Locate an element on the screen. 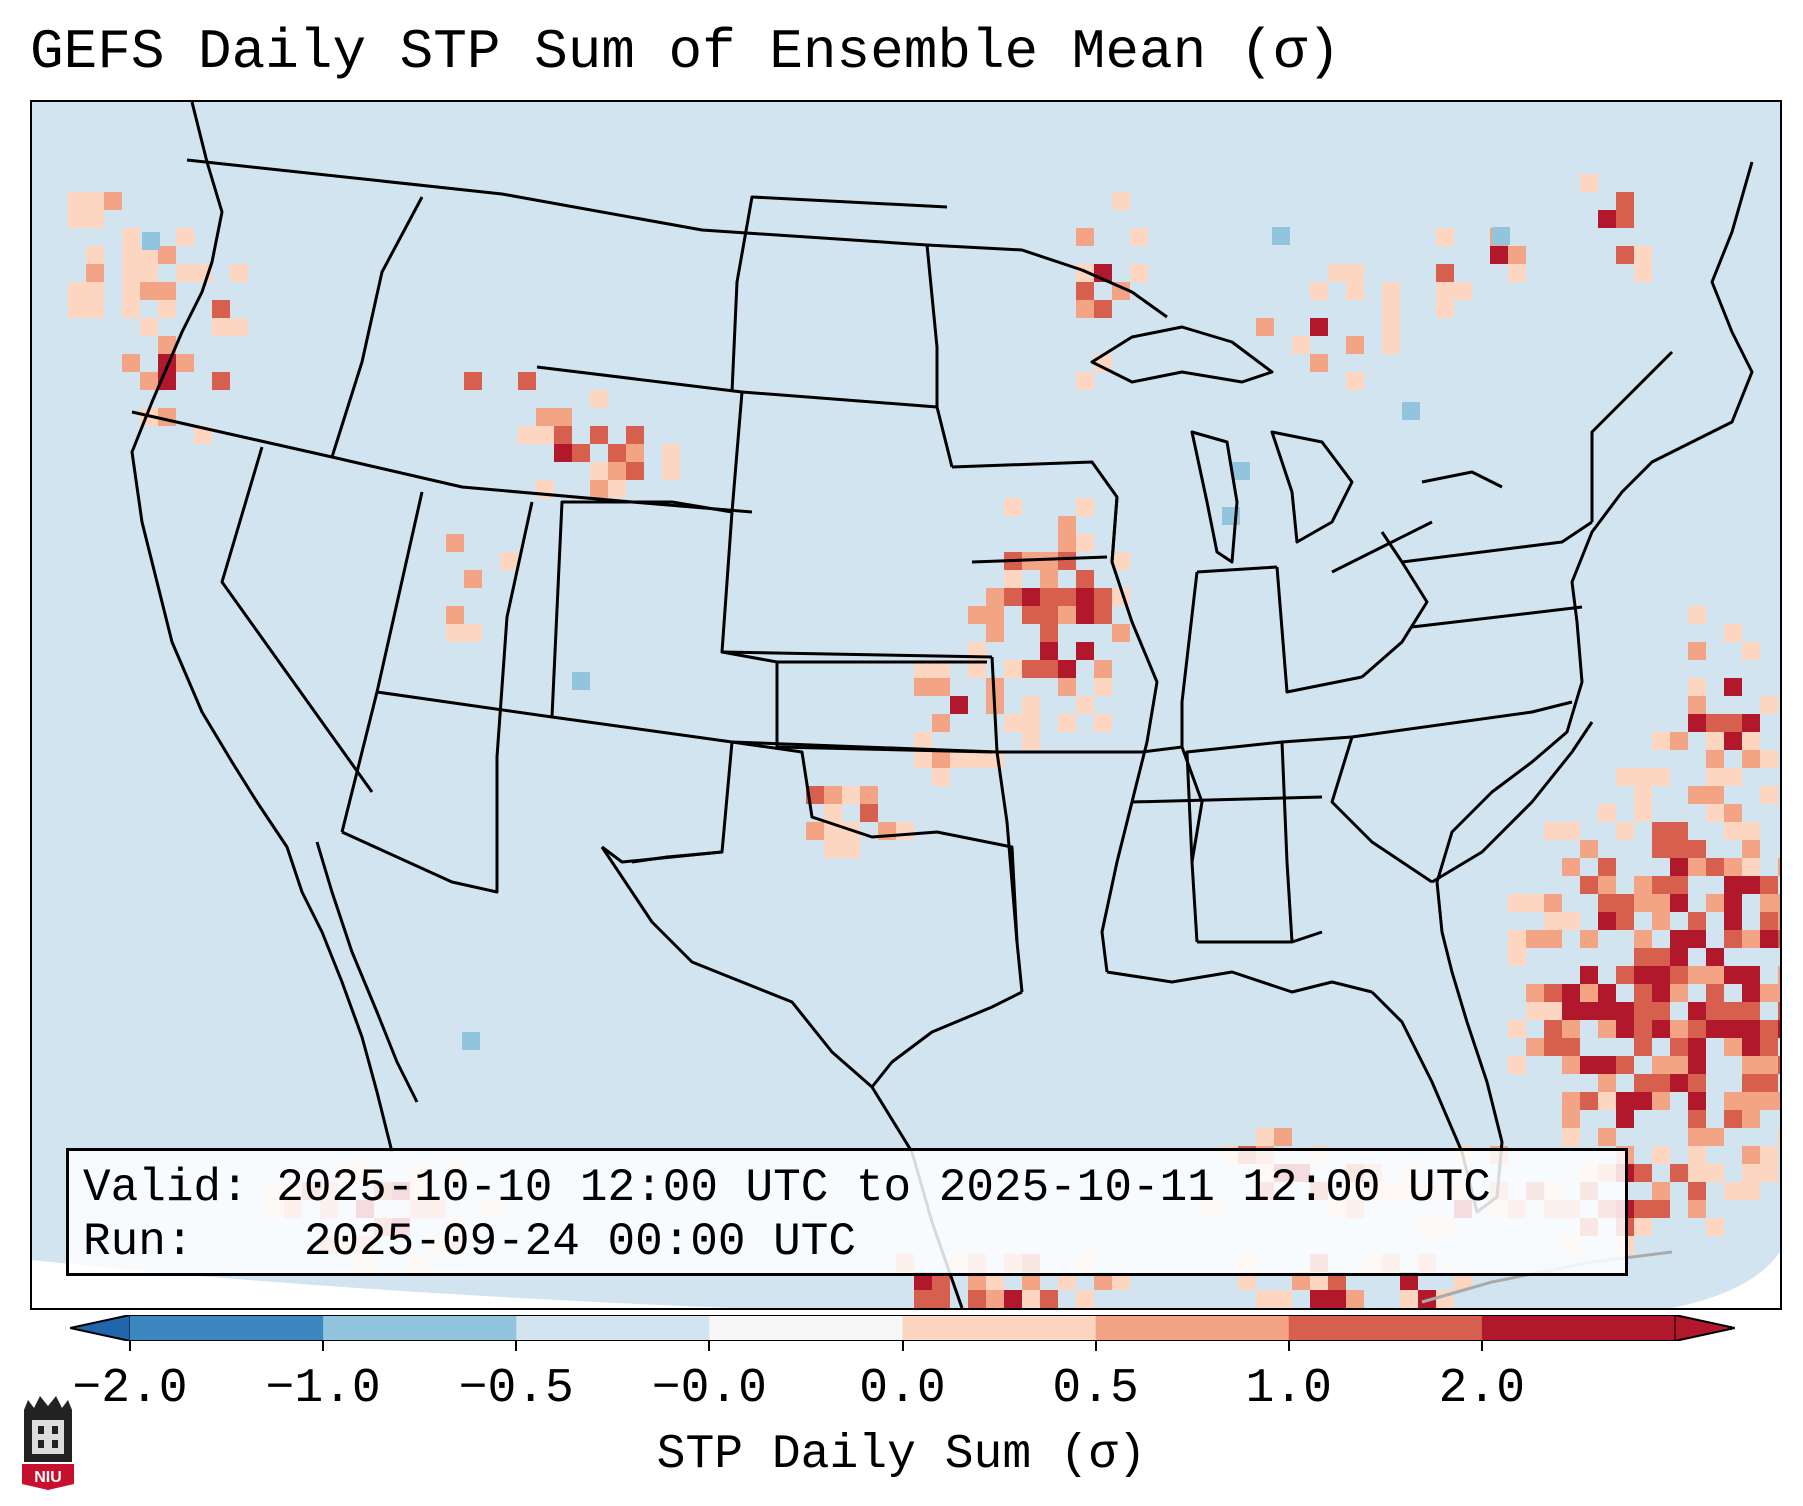 The height and width of the screenshot is (1506, 1803). lake-superior is located at coordinates (1182, 354).